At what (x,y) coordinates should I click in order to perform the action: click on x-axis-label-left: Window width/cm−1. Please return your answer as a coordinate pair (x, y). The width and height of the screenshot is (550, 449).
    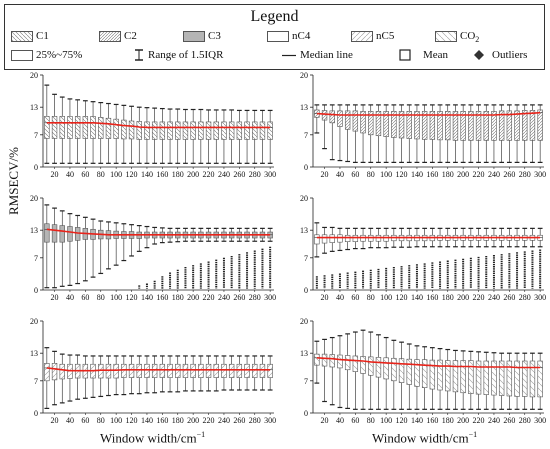
    Looking at the image, I should click on (152, 438).